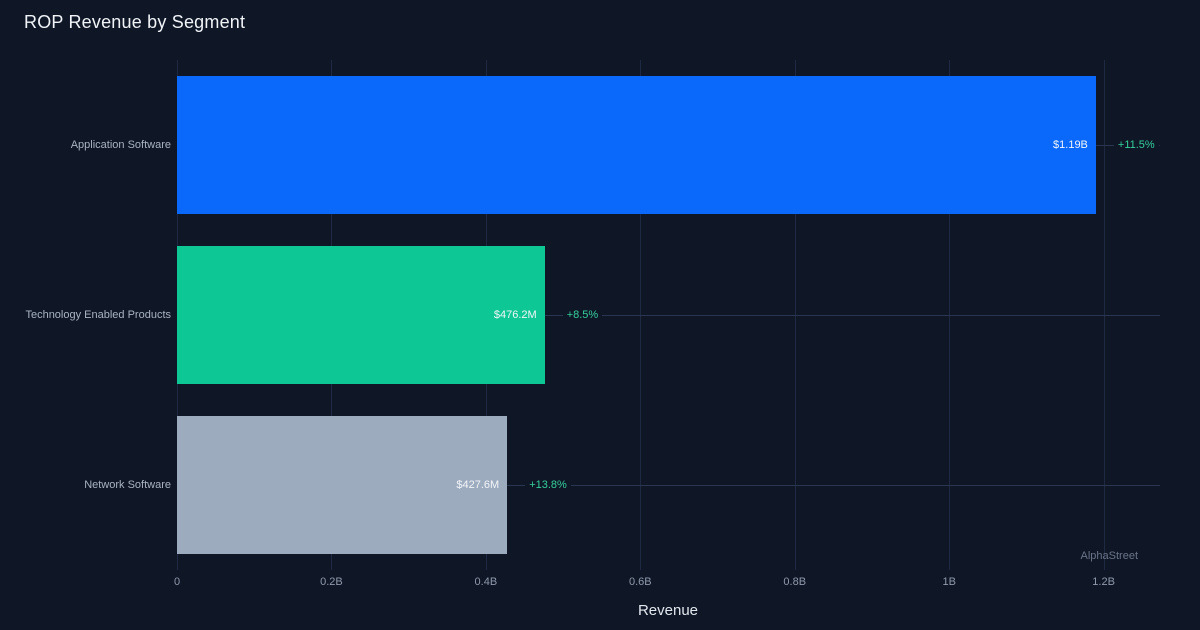 The width and height of the screenshot is (1200, 630). I want to click on x-tick-label: 0.2B, so click(331, 582).